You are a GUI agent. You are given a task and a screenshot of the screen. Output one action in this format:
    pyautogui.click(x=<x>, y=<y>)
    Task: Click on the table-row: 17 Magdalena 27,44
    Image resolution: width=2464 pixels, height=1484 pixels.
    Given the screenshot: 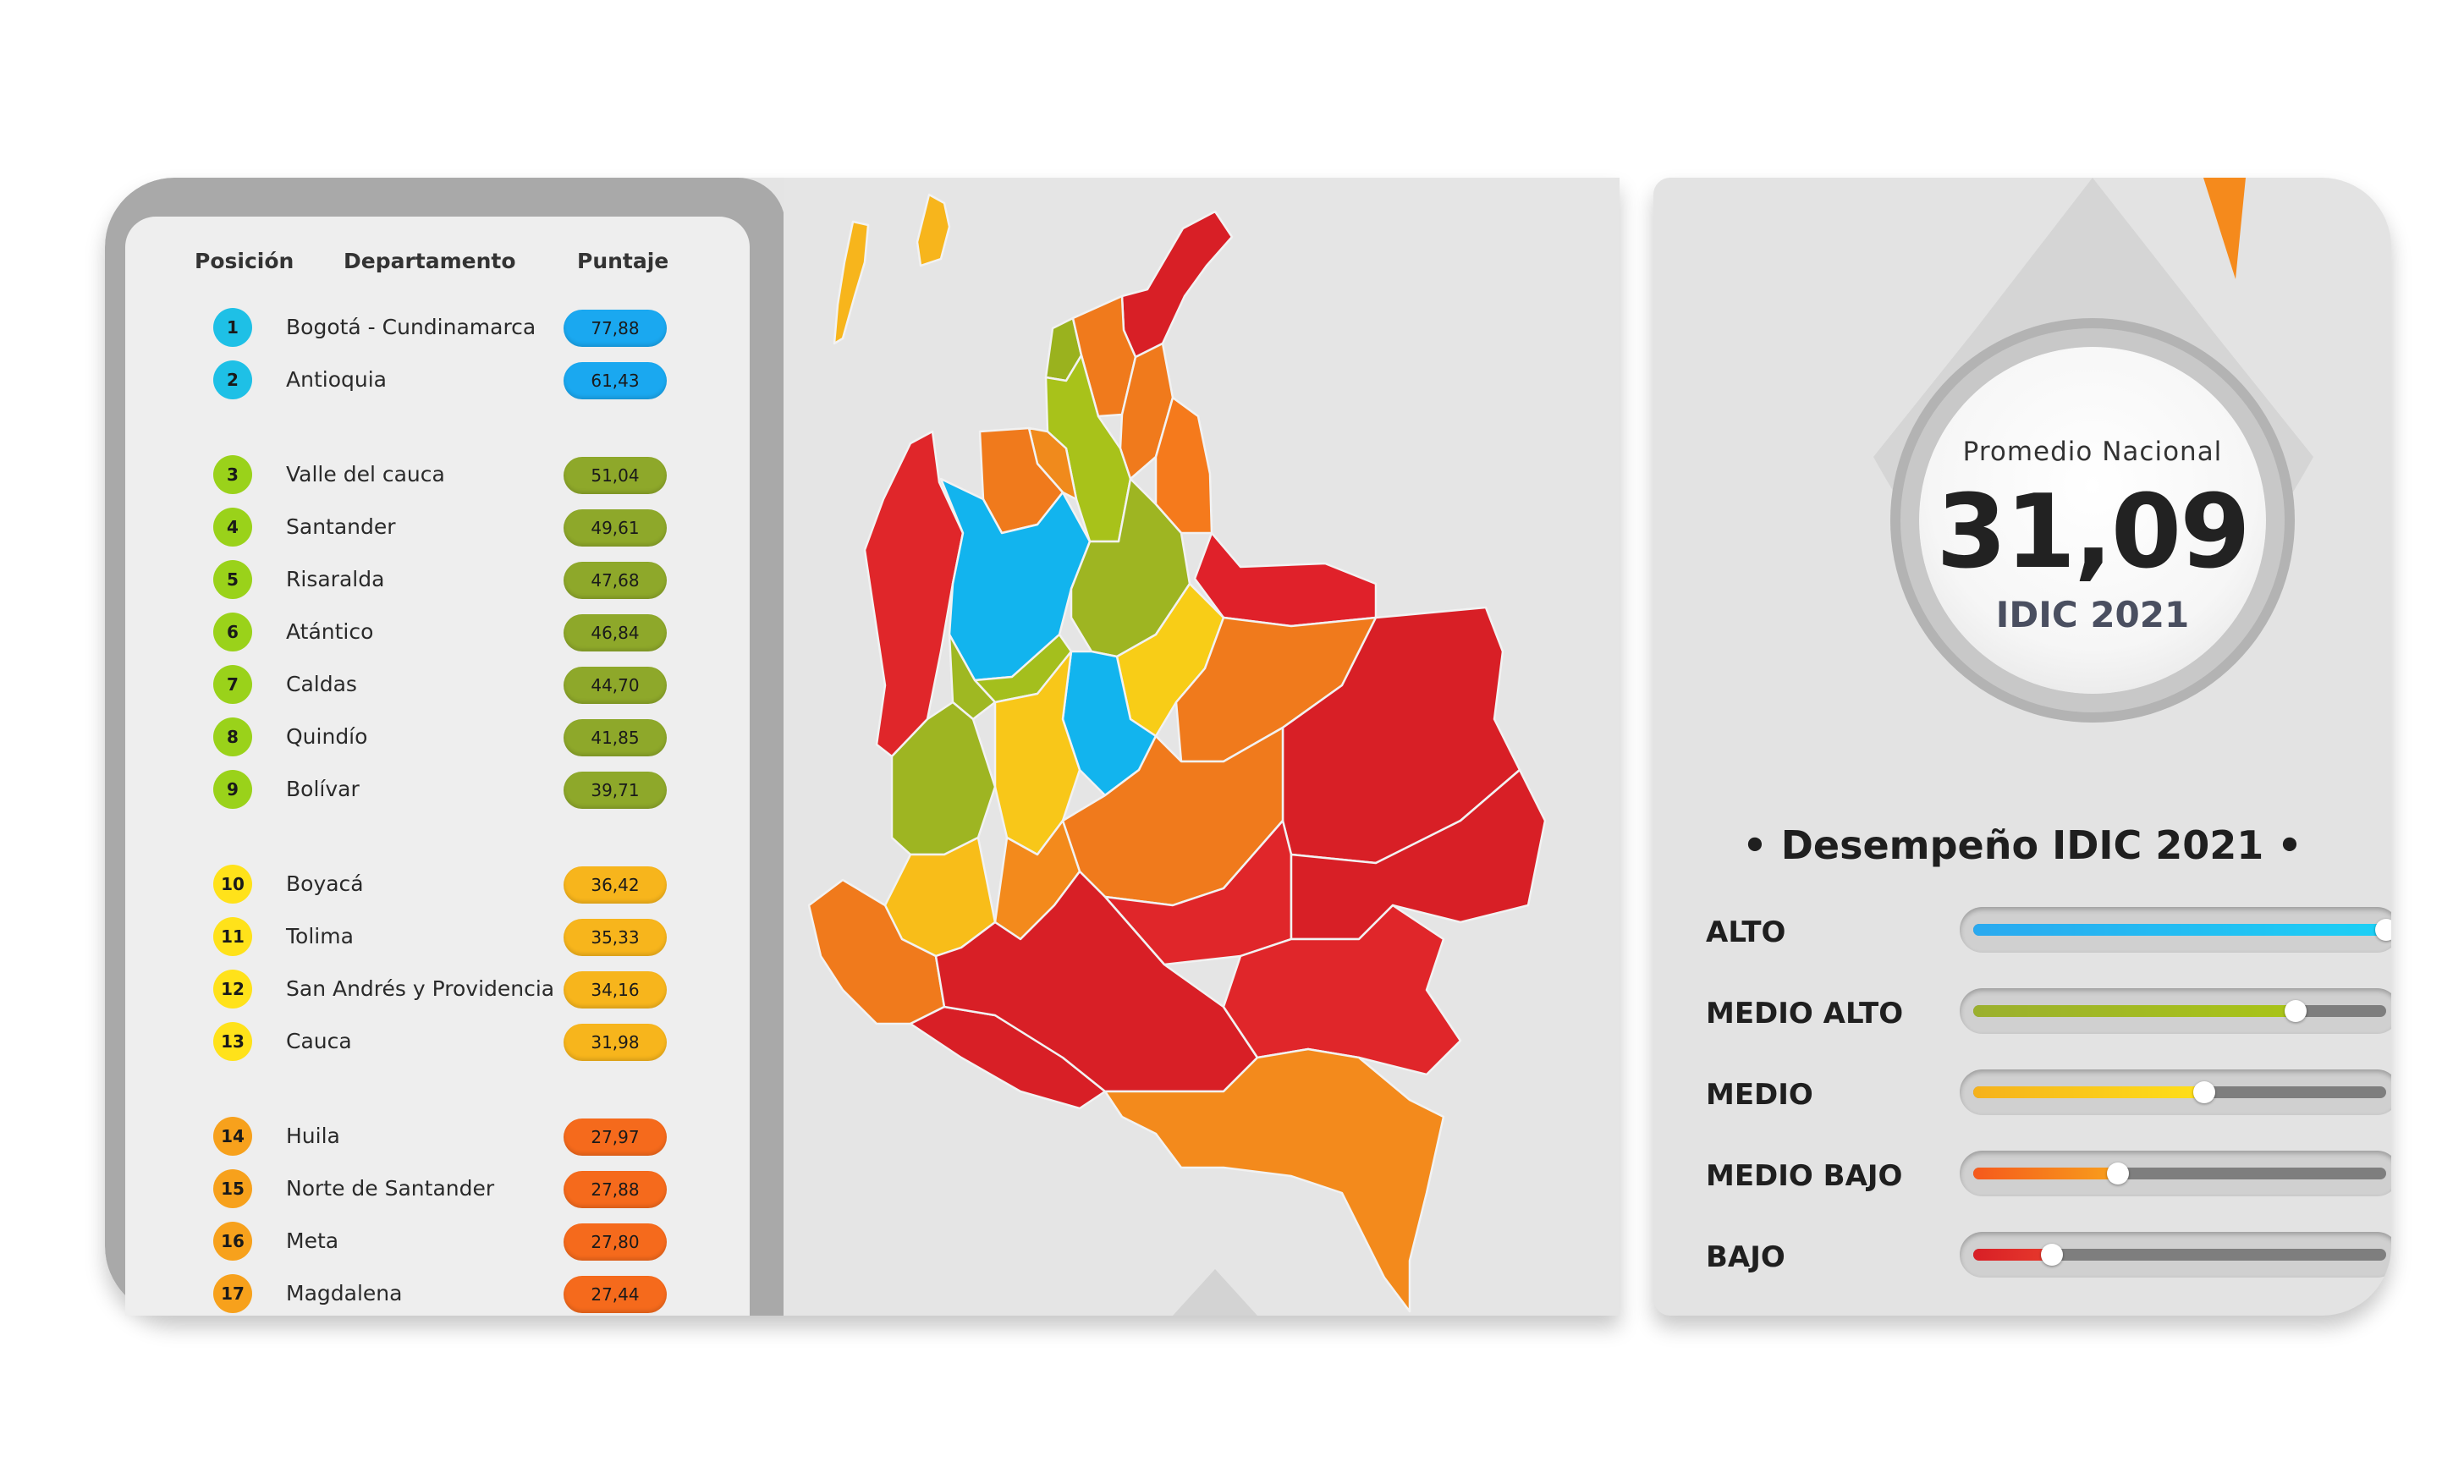 What is the action you would take?
    pyautogui.click(x=438, y=1293)
    